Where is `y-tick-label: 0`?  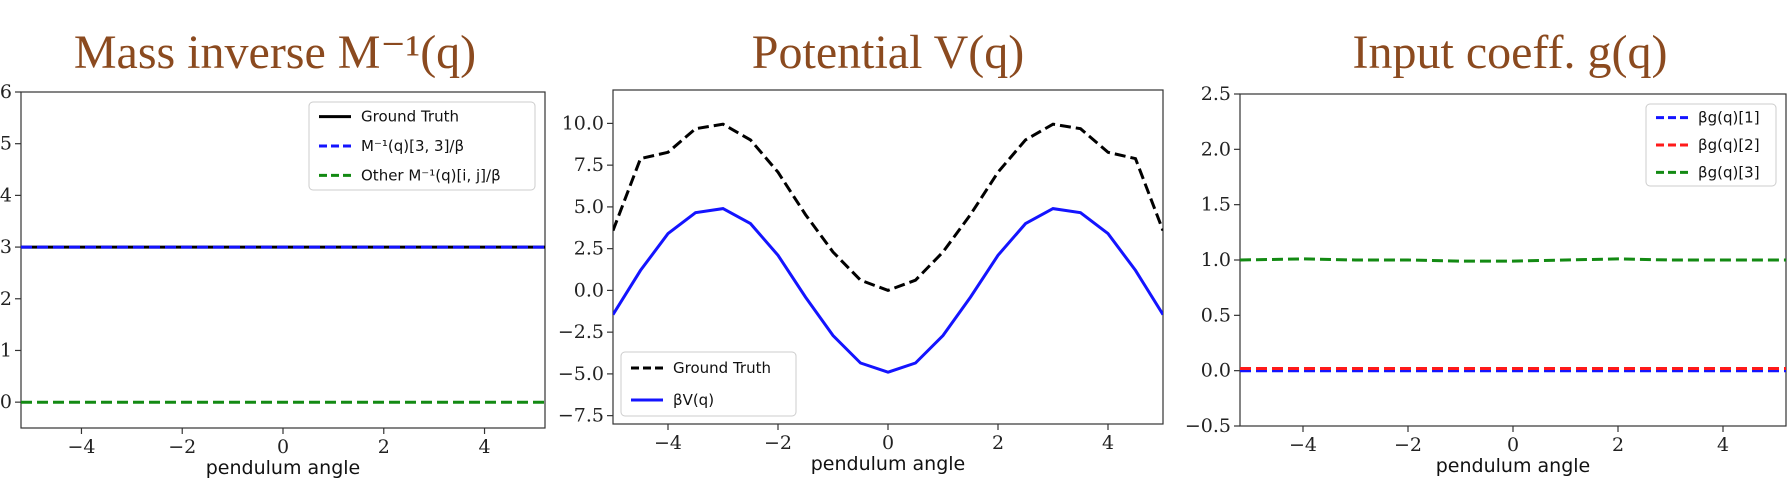
y-tick-label: 0 is located at coordinates (6, 402).